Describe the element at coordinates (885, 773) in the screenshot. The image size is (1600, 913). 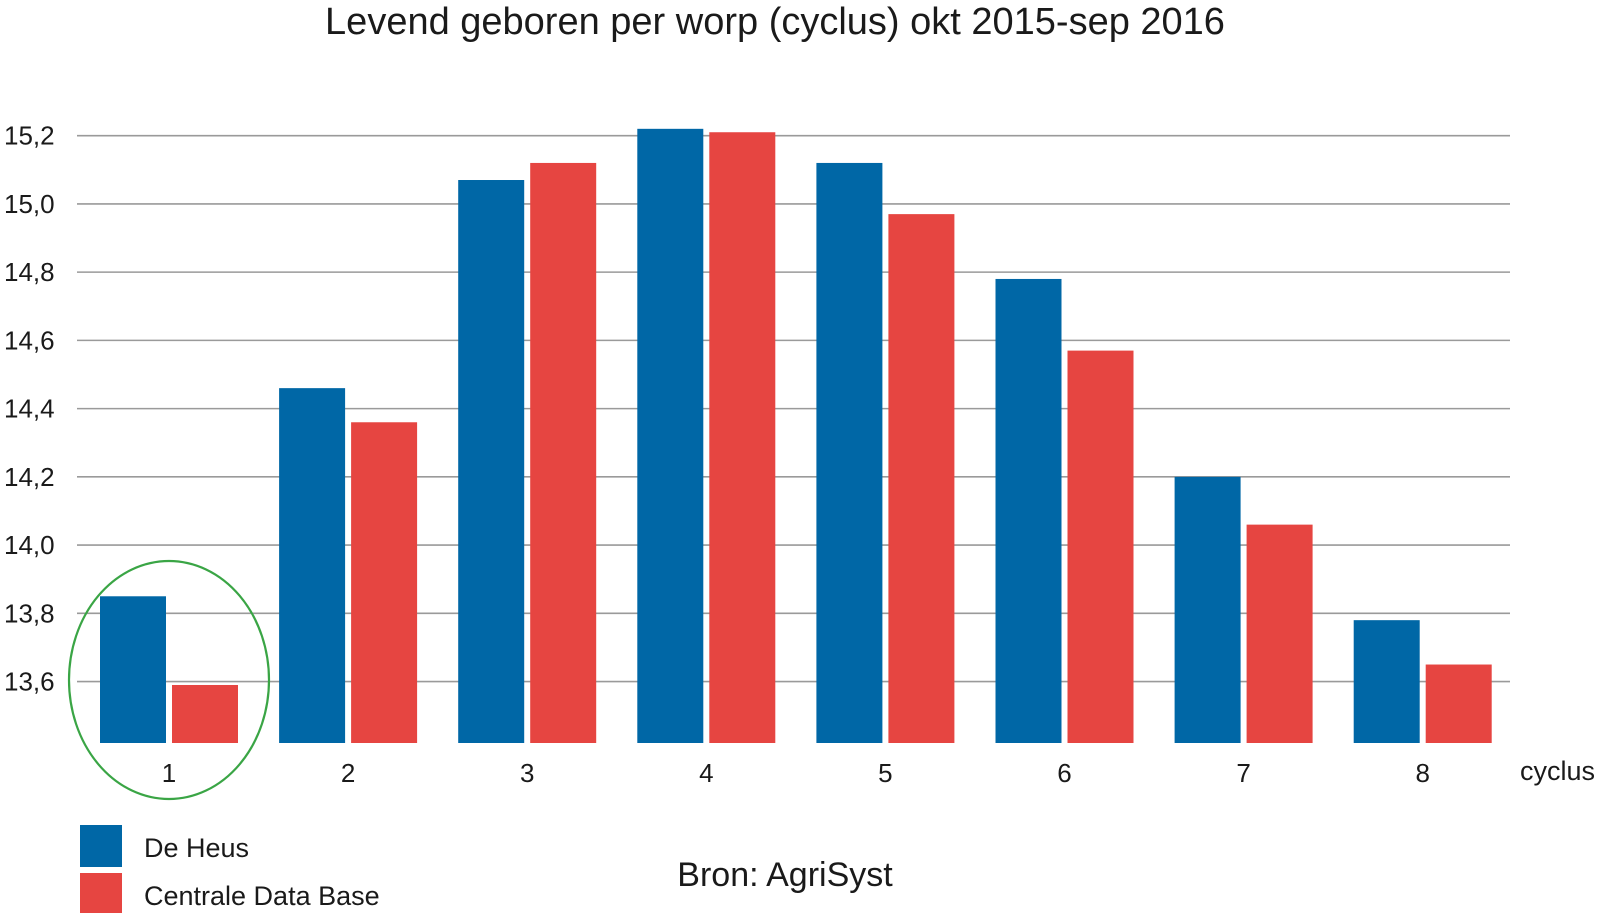
I see `x-tick-label: 5` at that location.